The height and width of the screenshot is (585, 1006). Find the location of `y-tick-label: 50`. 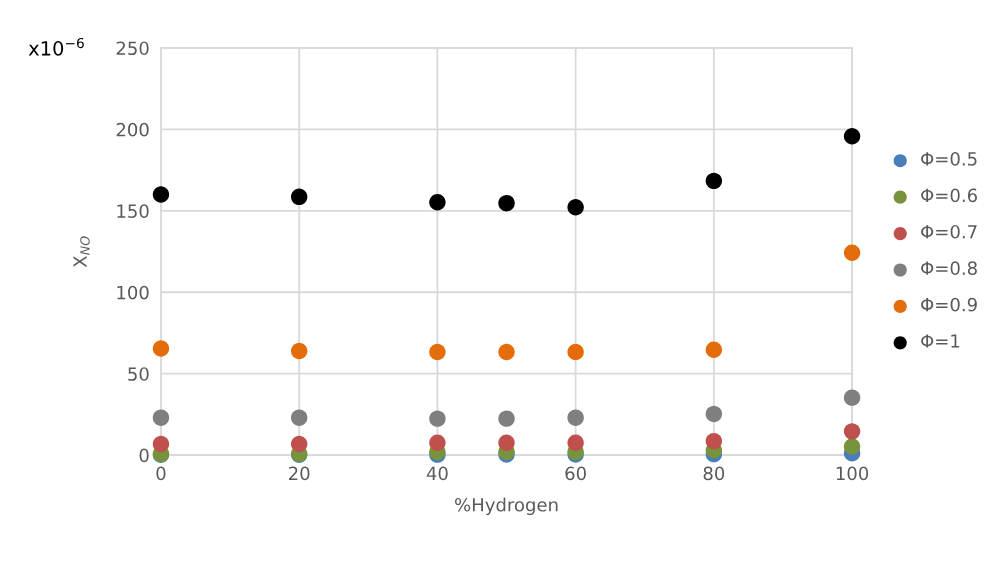

y-tick-label: 50 is located at coordinates (138, 374).